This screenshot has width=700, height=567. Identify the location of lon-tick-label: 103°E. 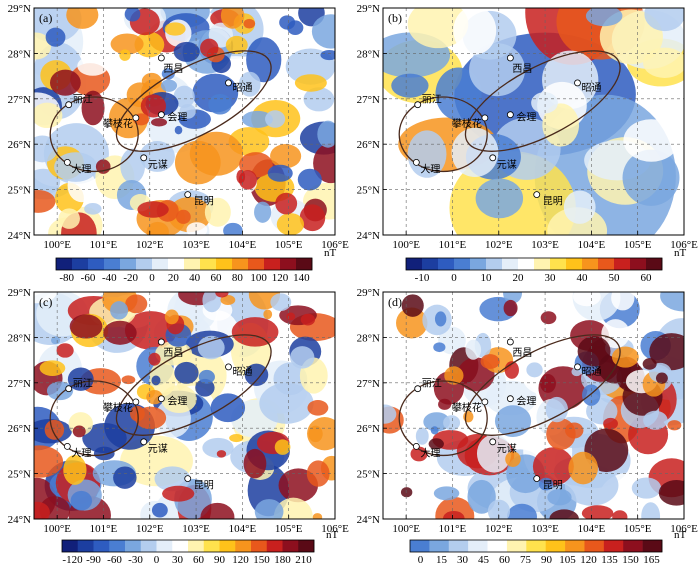
(196, 529).